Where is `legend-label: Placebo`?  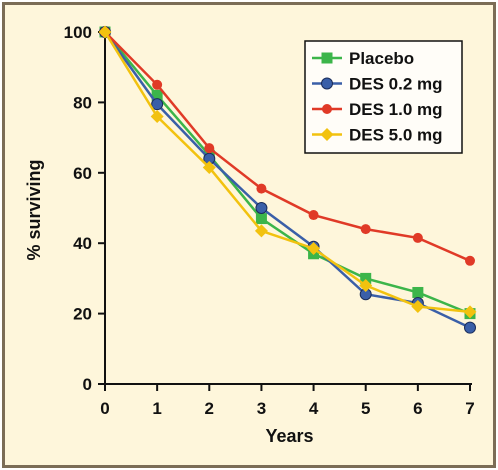 legend-label: Placebo is located at coordinates (381, 58).